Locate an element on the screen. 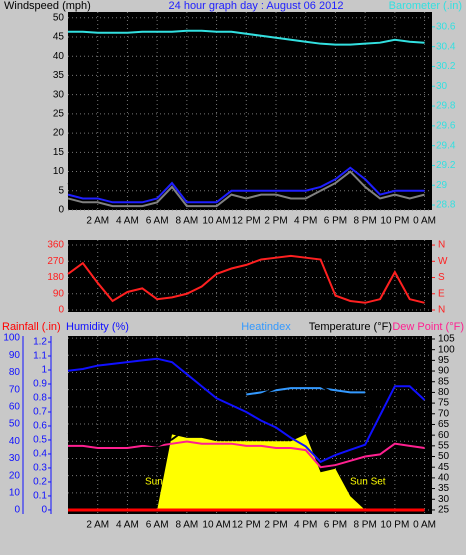 The height and width of the screenshot is (555, 466). barometer-label: Barometer (.in) is located at coordinates (425, 6).